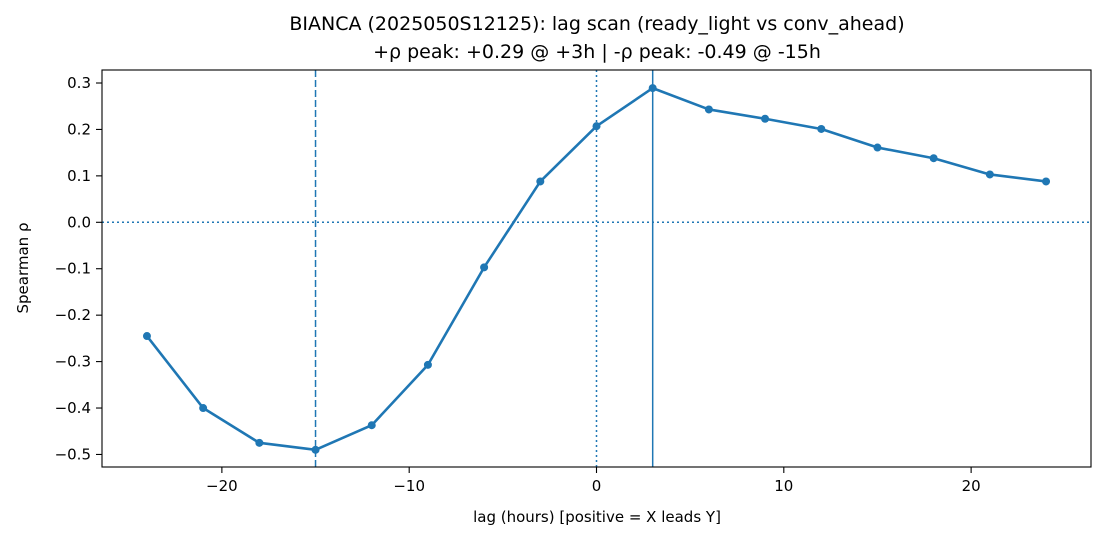  Describe the element at coordinates (315, 449) in the screenshot. I see `data-point-lag-neg15` at that location.